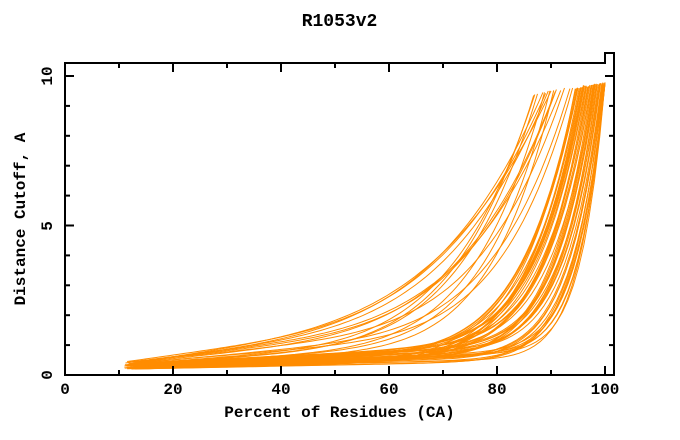  I want to click on x-tick-label: 100, so click(605, 390).